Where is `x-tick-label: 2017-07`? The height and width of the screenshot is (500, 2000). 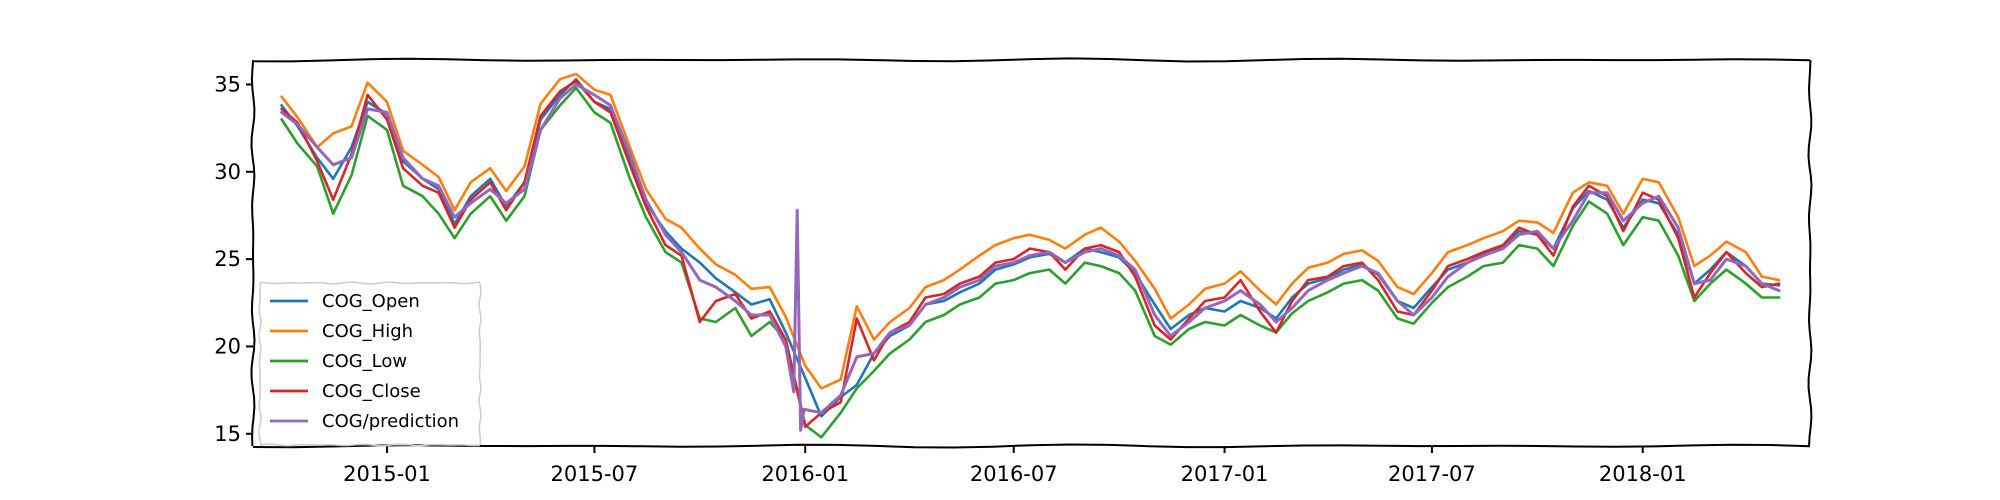
x-tick-label: 2017-07 is located at coordinates (1432, 474).